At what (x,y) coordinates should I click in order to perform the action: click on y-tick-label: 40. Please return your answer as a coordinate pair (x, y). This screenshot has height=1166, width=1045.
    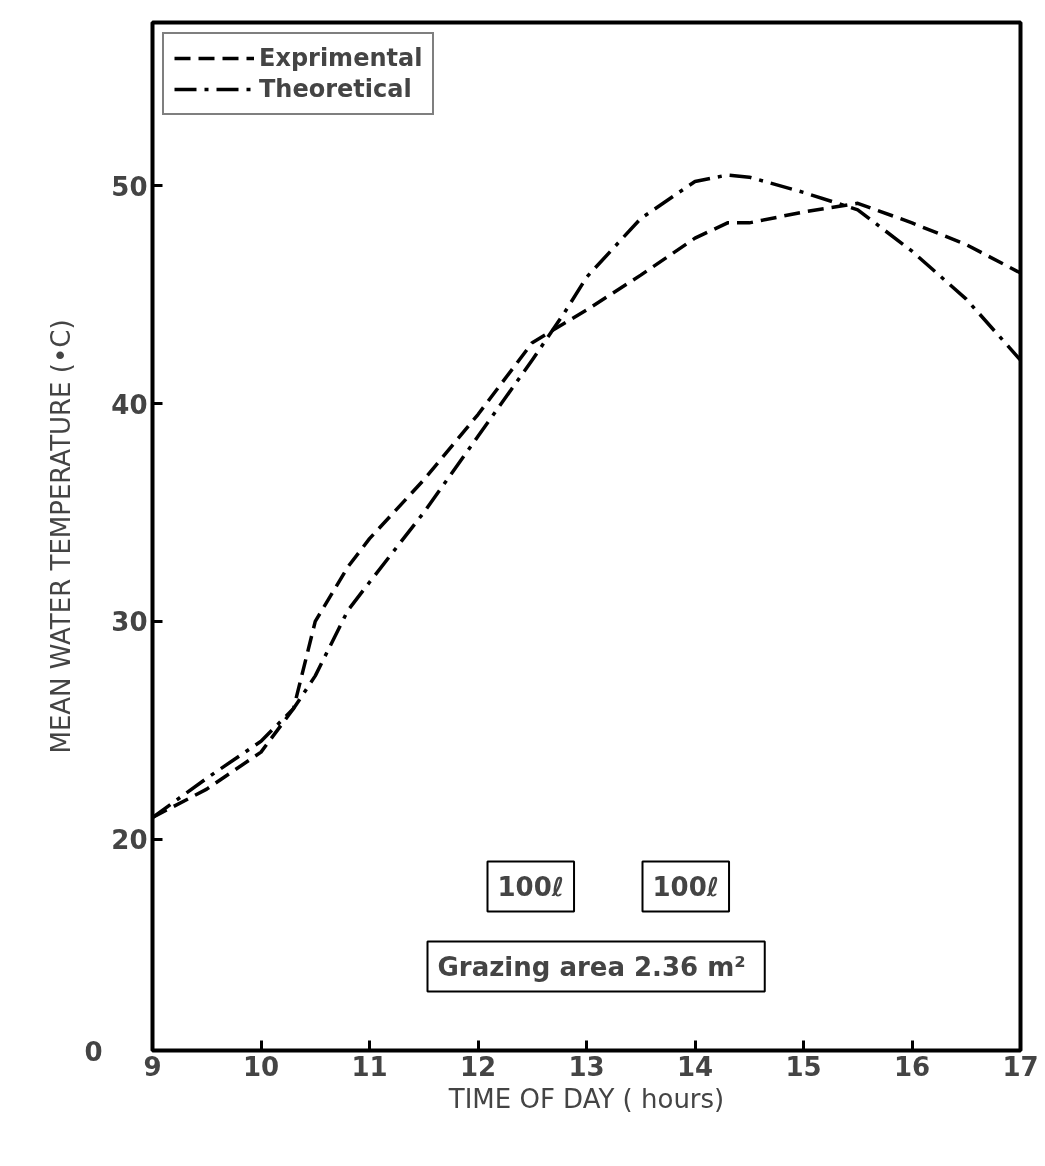
    Looking at the image, I should click on (129, 404).